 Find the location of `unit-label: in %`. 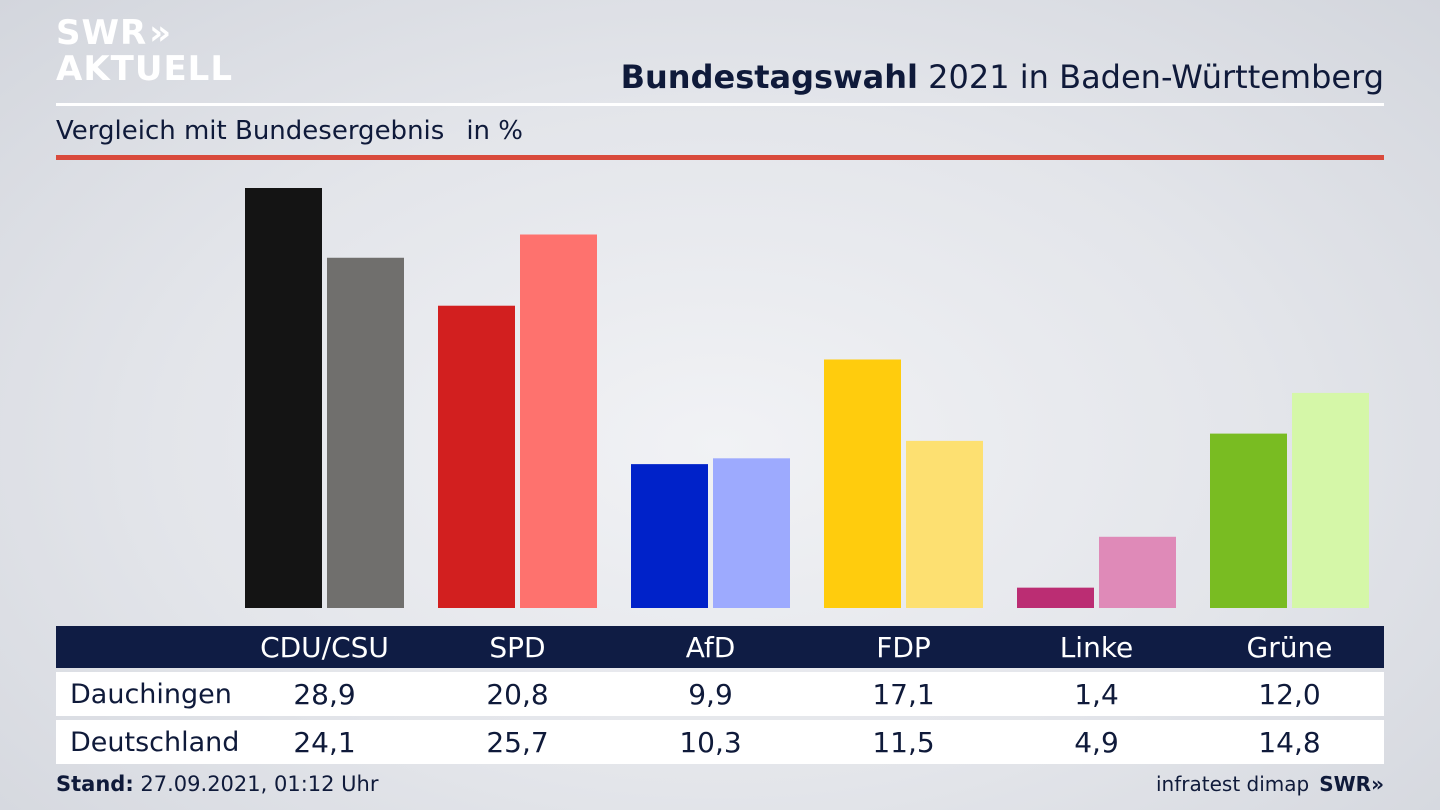

unit-label: in % is located at coordinates (494, 131).